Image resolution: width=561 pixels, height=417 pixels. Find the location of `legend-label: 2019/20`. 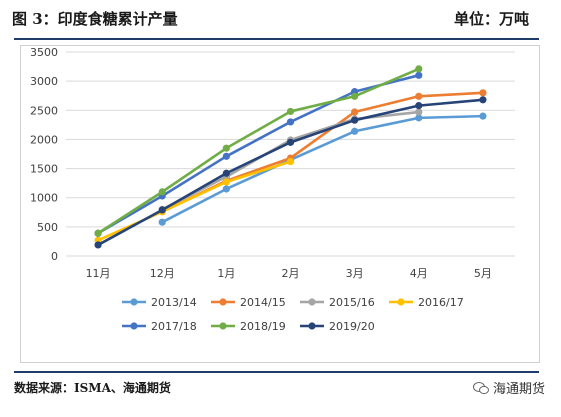

legend-label: 2019/20 is located at coordinates (352, 326).